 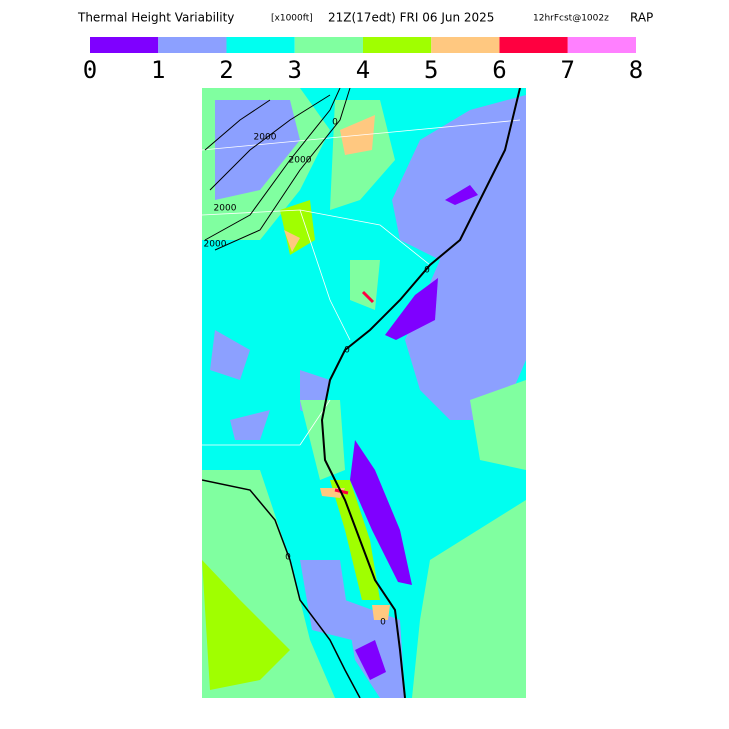 What do you see at coordinates (158, 70) in the screenshot?
I see `tick-label: 1` at bounding box center [158, 70].